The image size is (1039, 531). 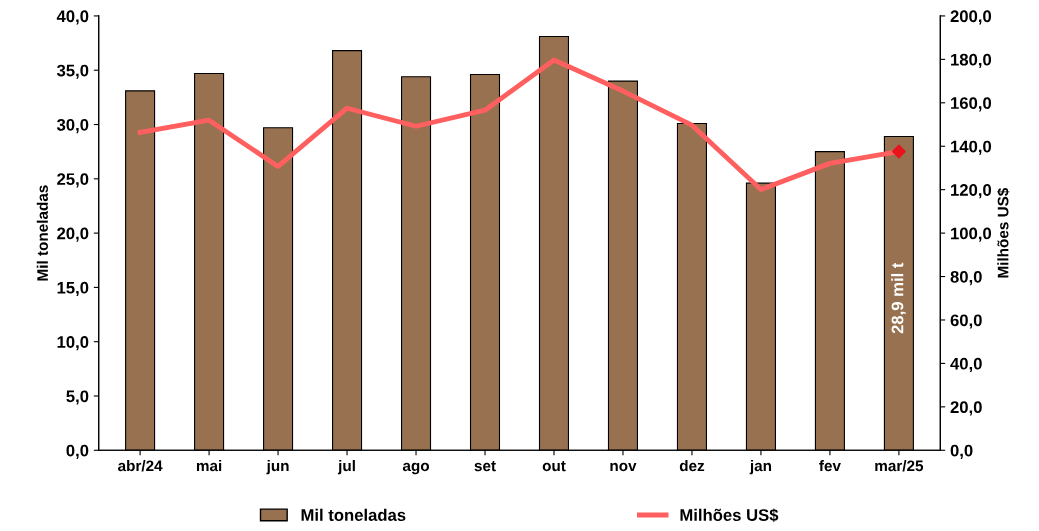 What do you see at coordinates (416, 468) in the screenshot?
I see `x-tick-label: ago` at bounding box center [416, 468].